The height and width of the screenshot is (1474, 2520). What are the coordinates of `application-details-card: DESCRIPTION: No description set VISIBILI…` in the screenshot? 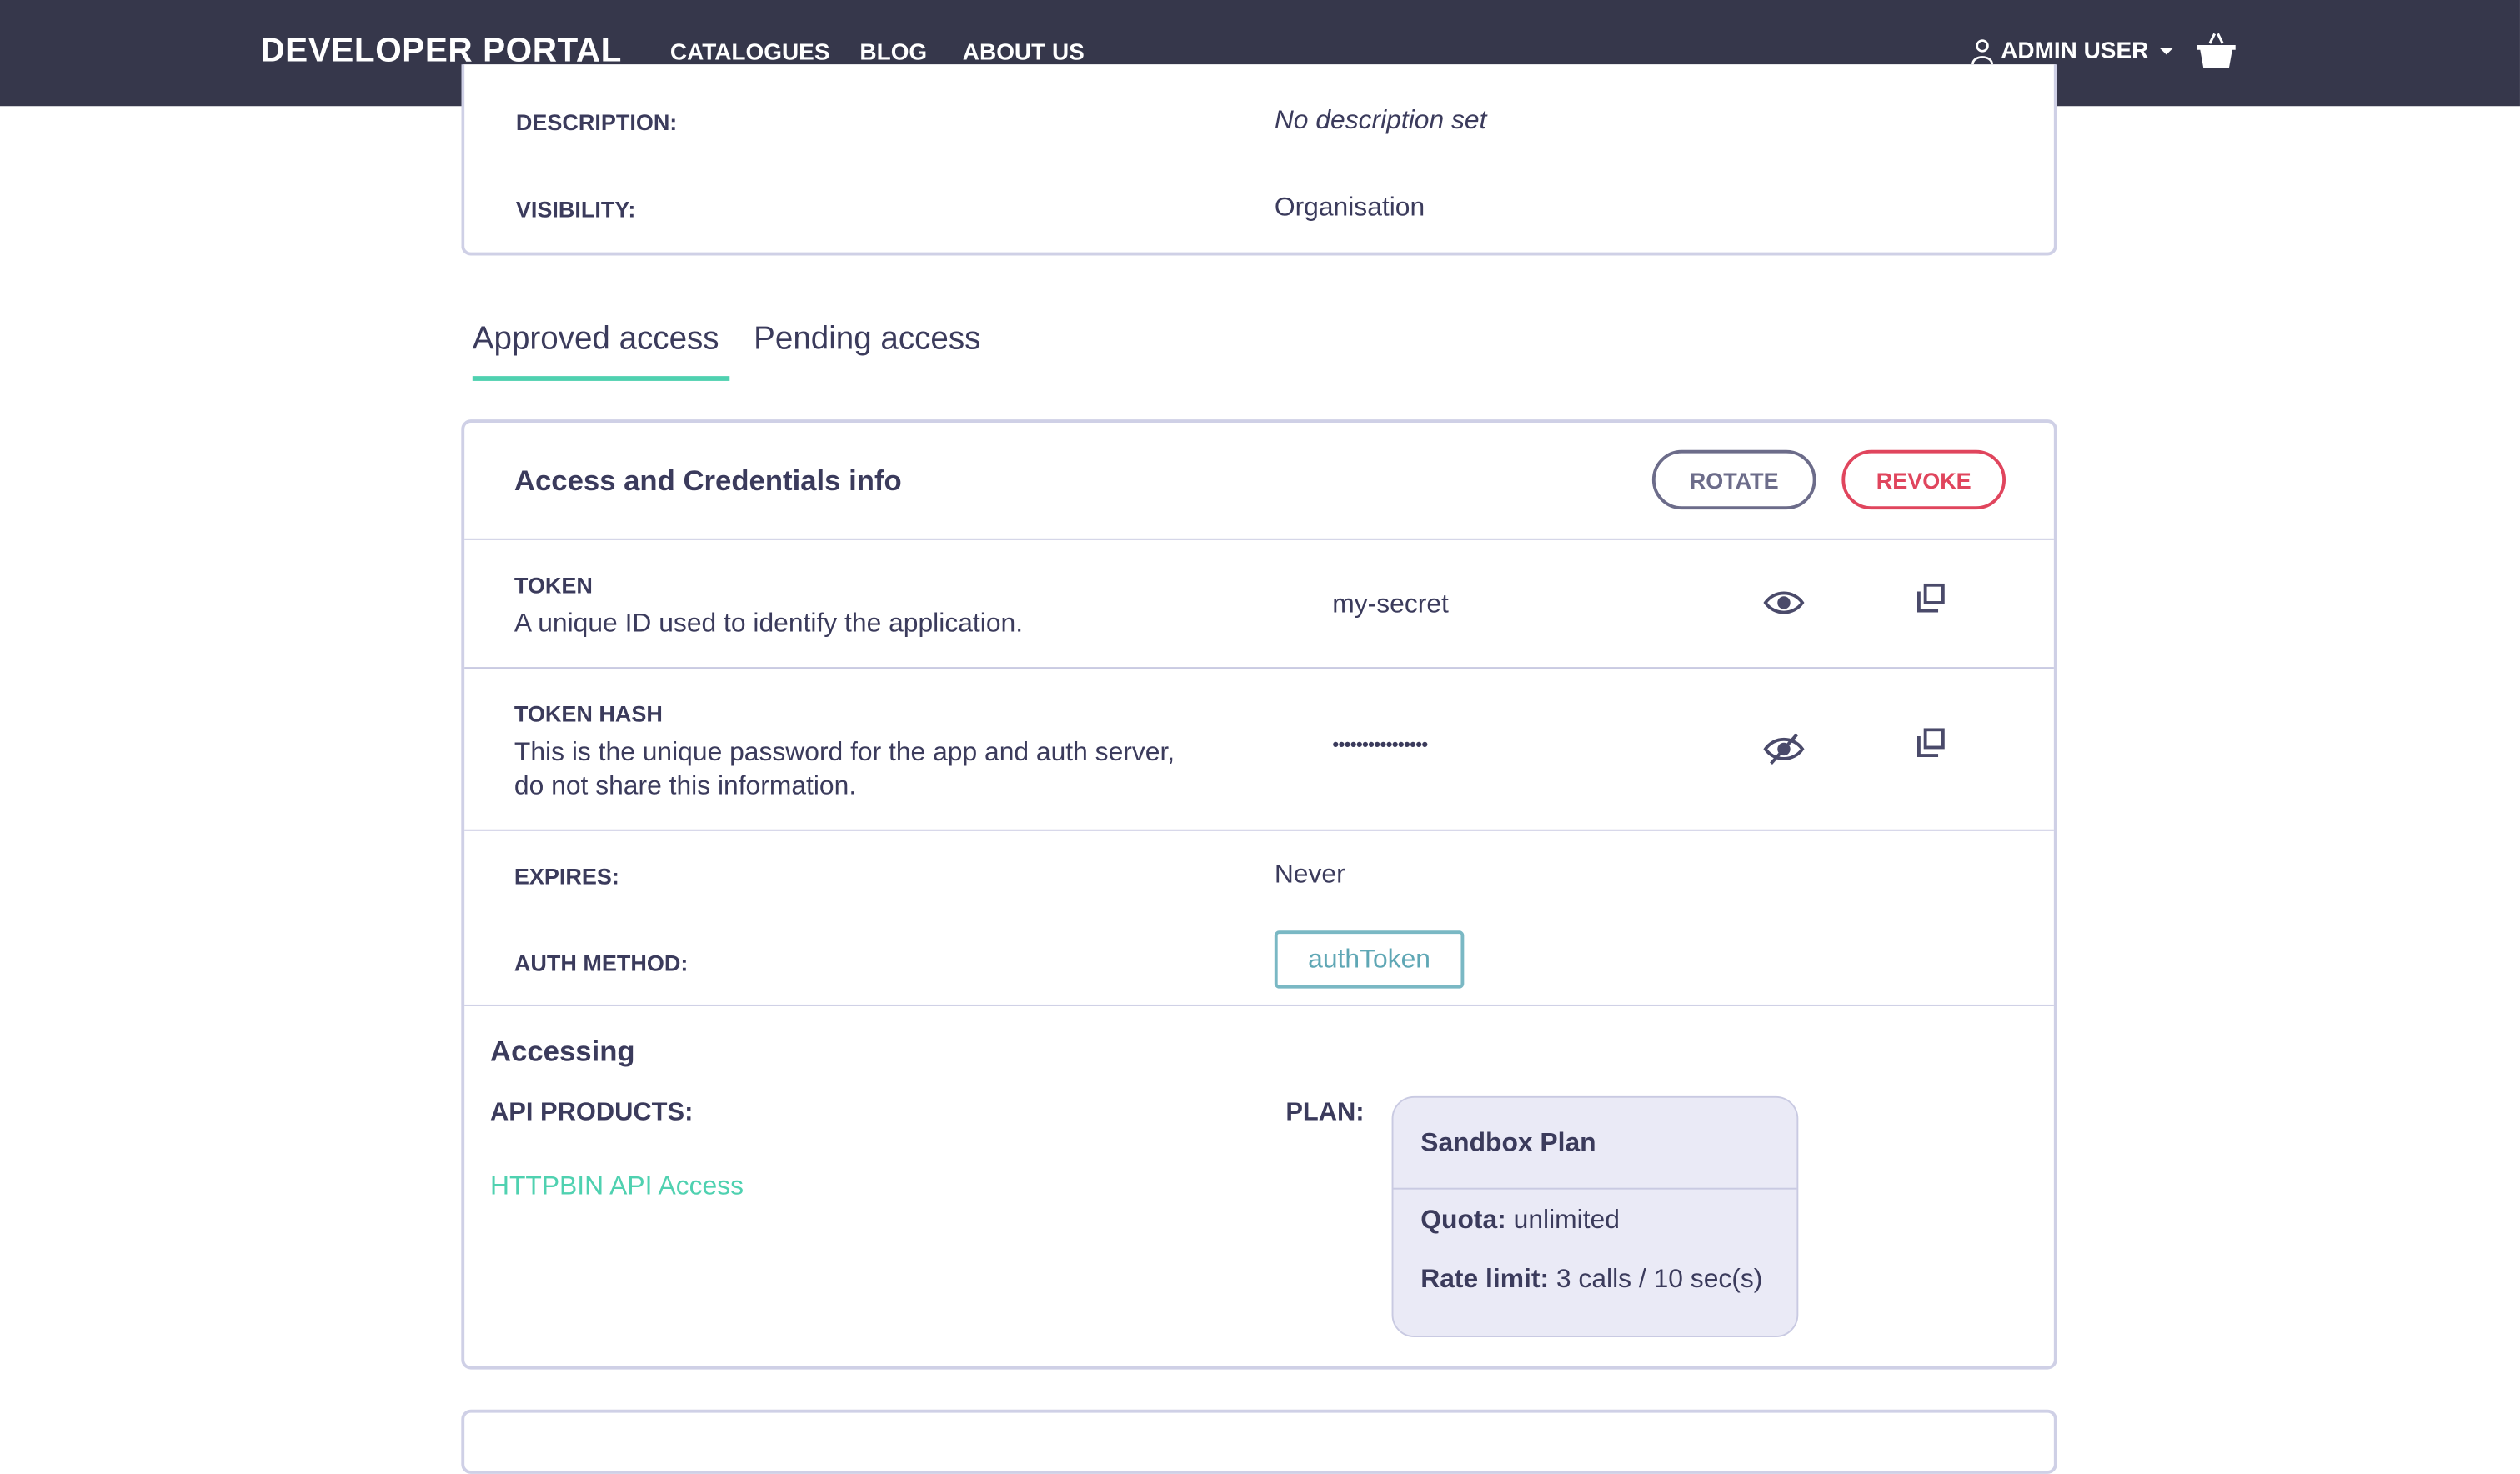 It's located at (1259, 160).